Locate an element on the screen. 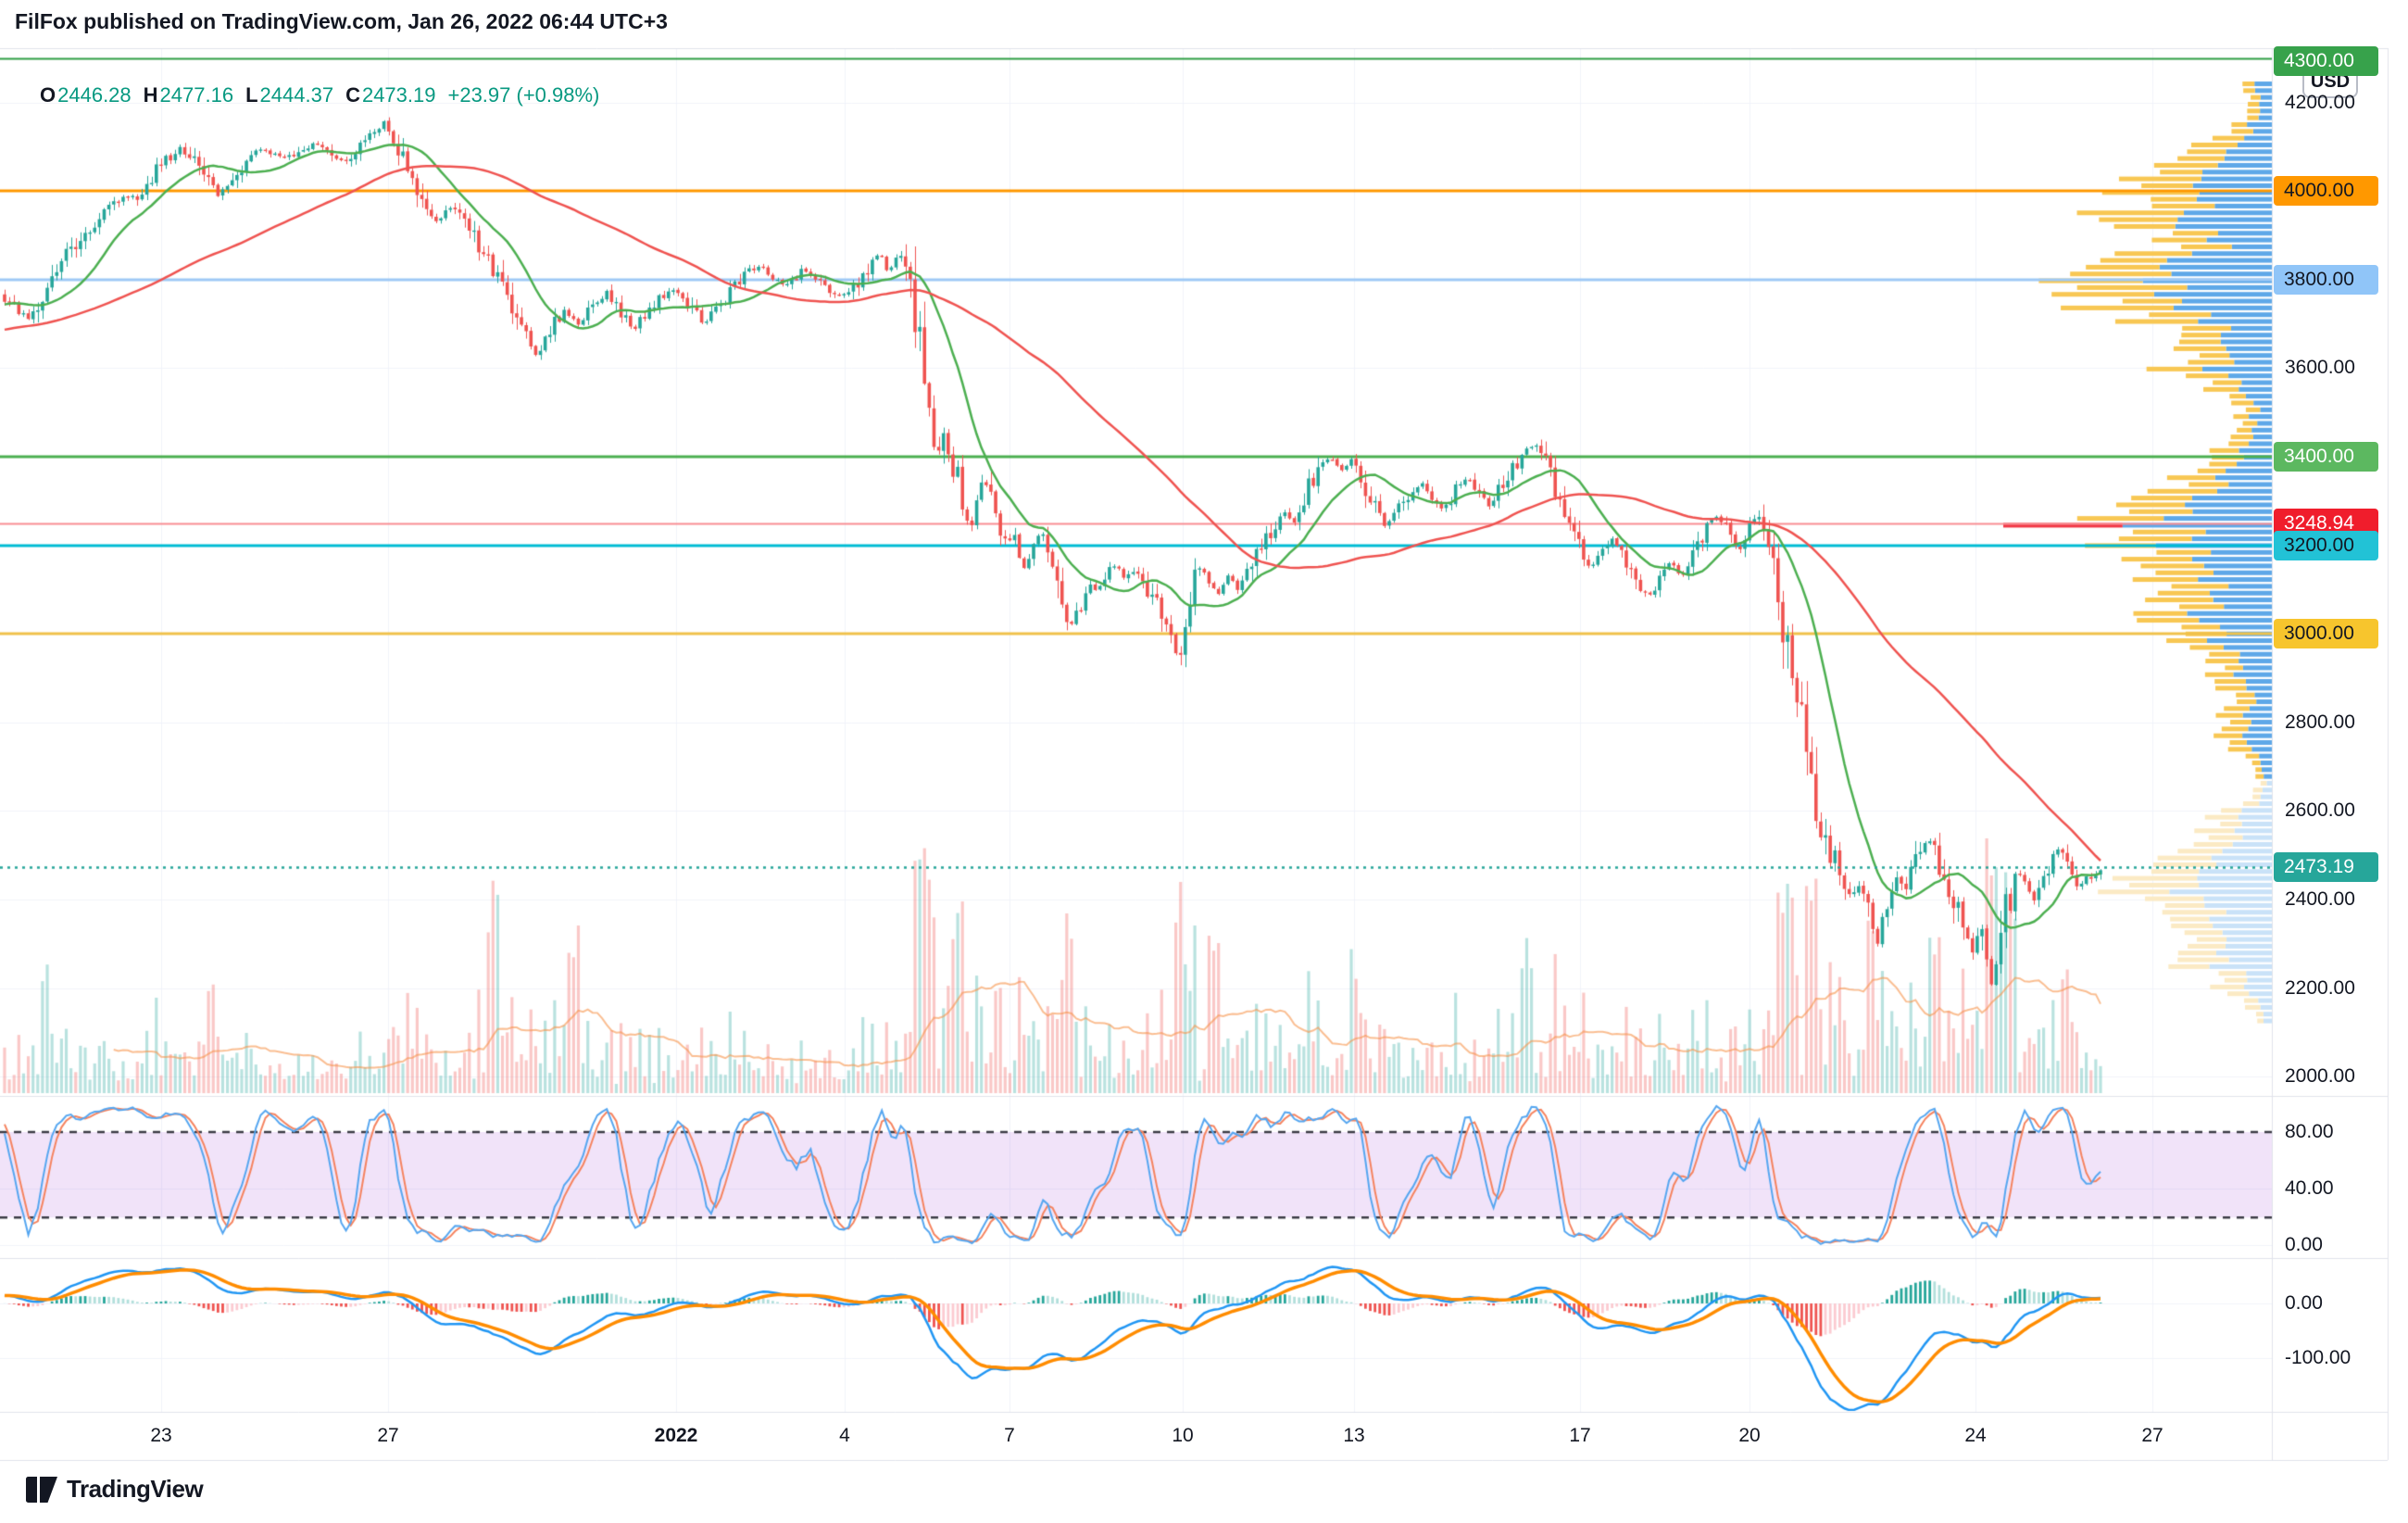 The image size is (2408, 1523). price-level-badge: 3200.00 is located at coordinates (2326, 545).